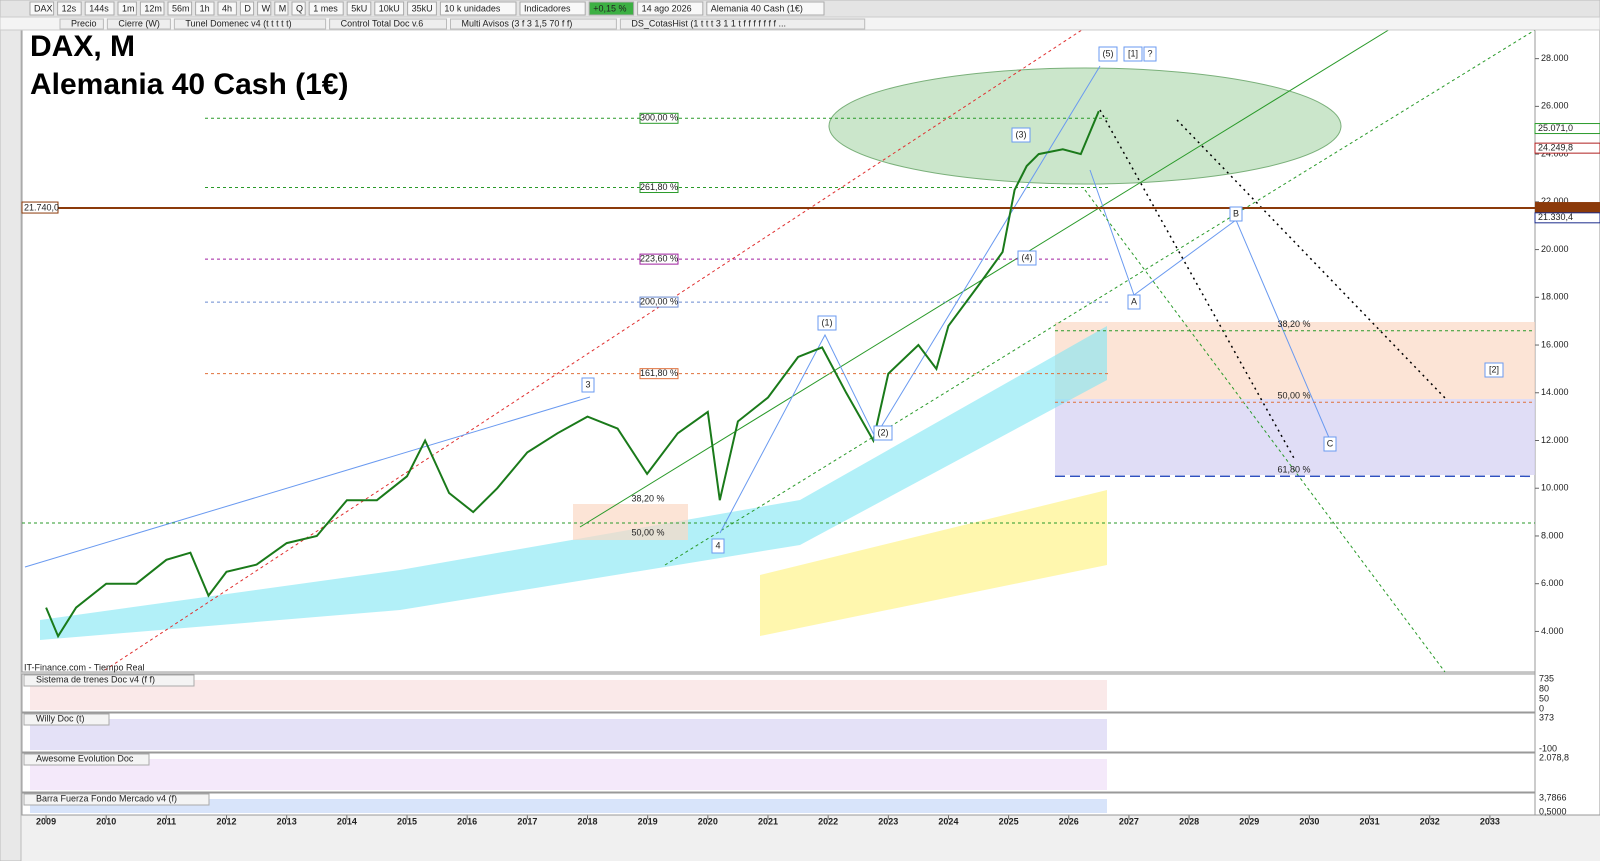 The width and height of the screenshot is (1600, 861). Describe the element at coordinates (1555, 344) in the screenshot. I see `y-tick-label: 16.000` at that location.